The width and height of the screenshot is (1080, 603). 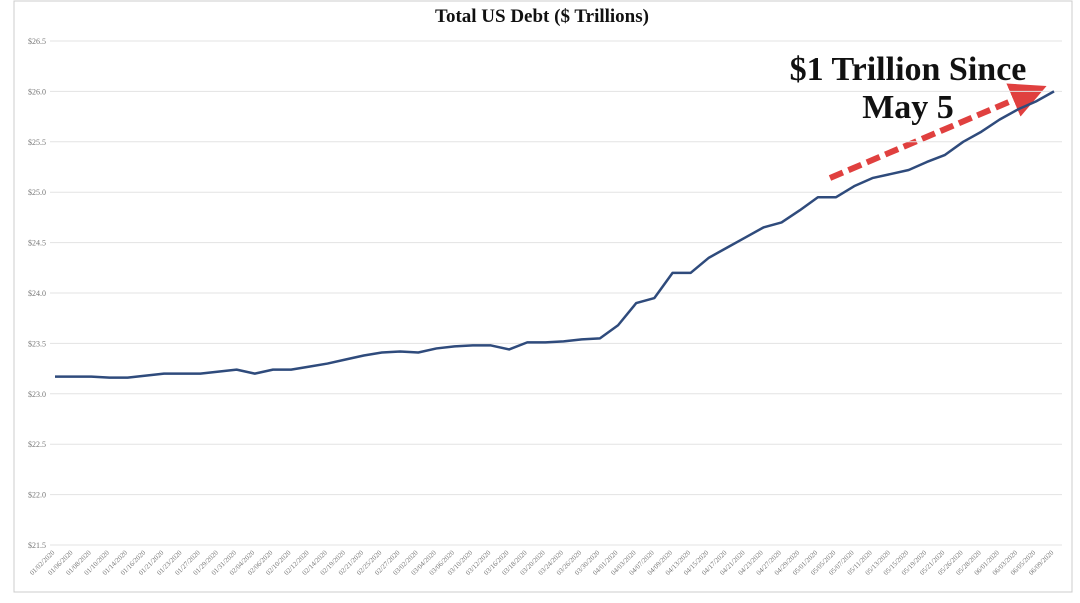 What do you see at coordinates (37, 41) in the screenshot?
I see `y-tick-label: $26.5` at bounding box center [37, 41].